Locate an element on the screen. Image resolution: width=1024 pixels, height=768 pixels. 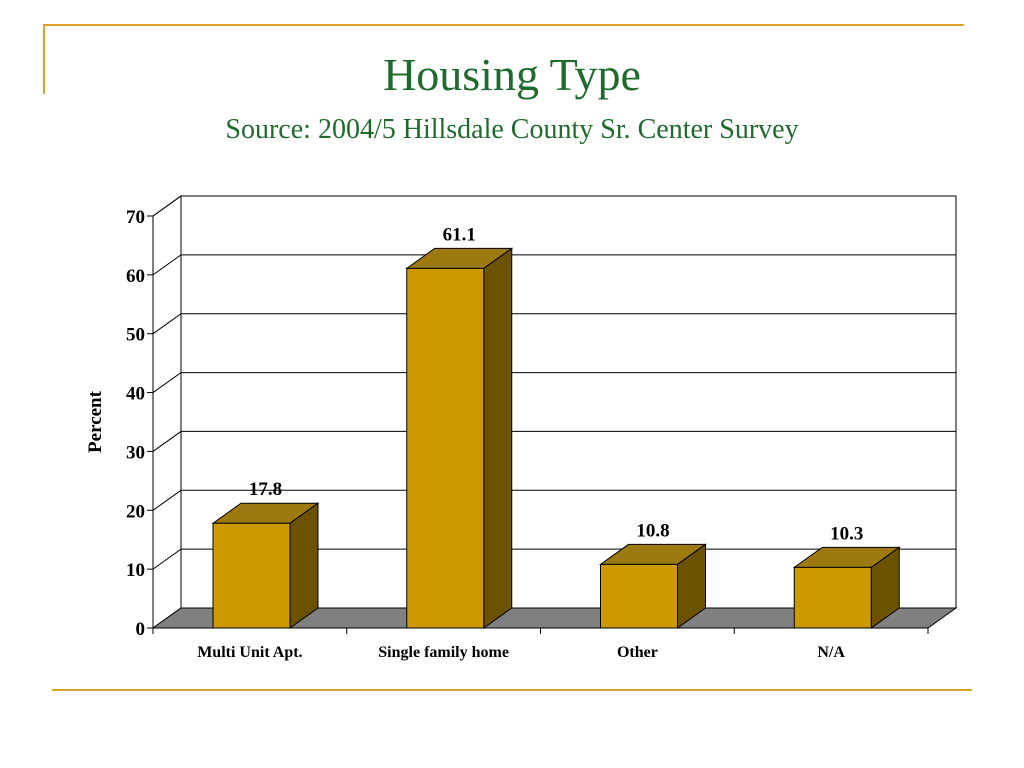
top-accent-rule is located at coordinates (503, 25).